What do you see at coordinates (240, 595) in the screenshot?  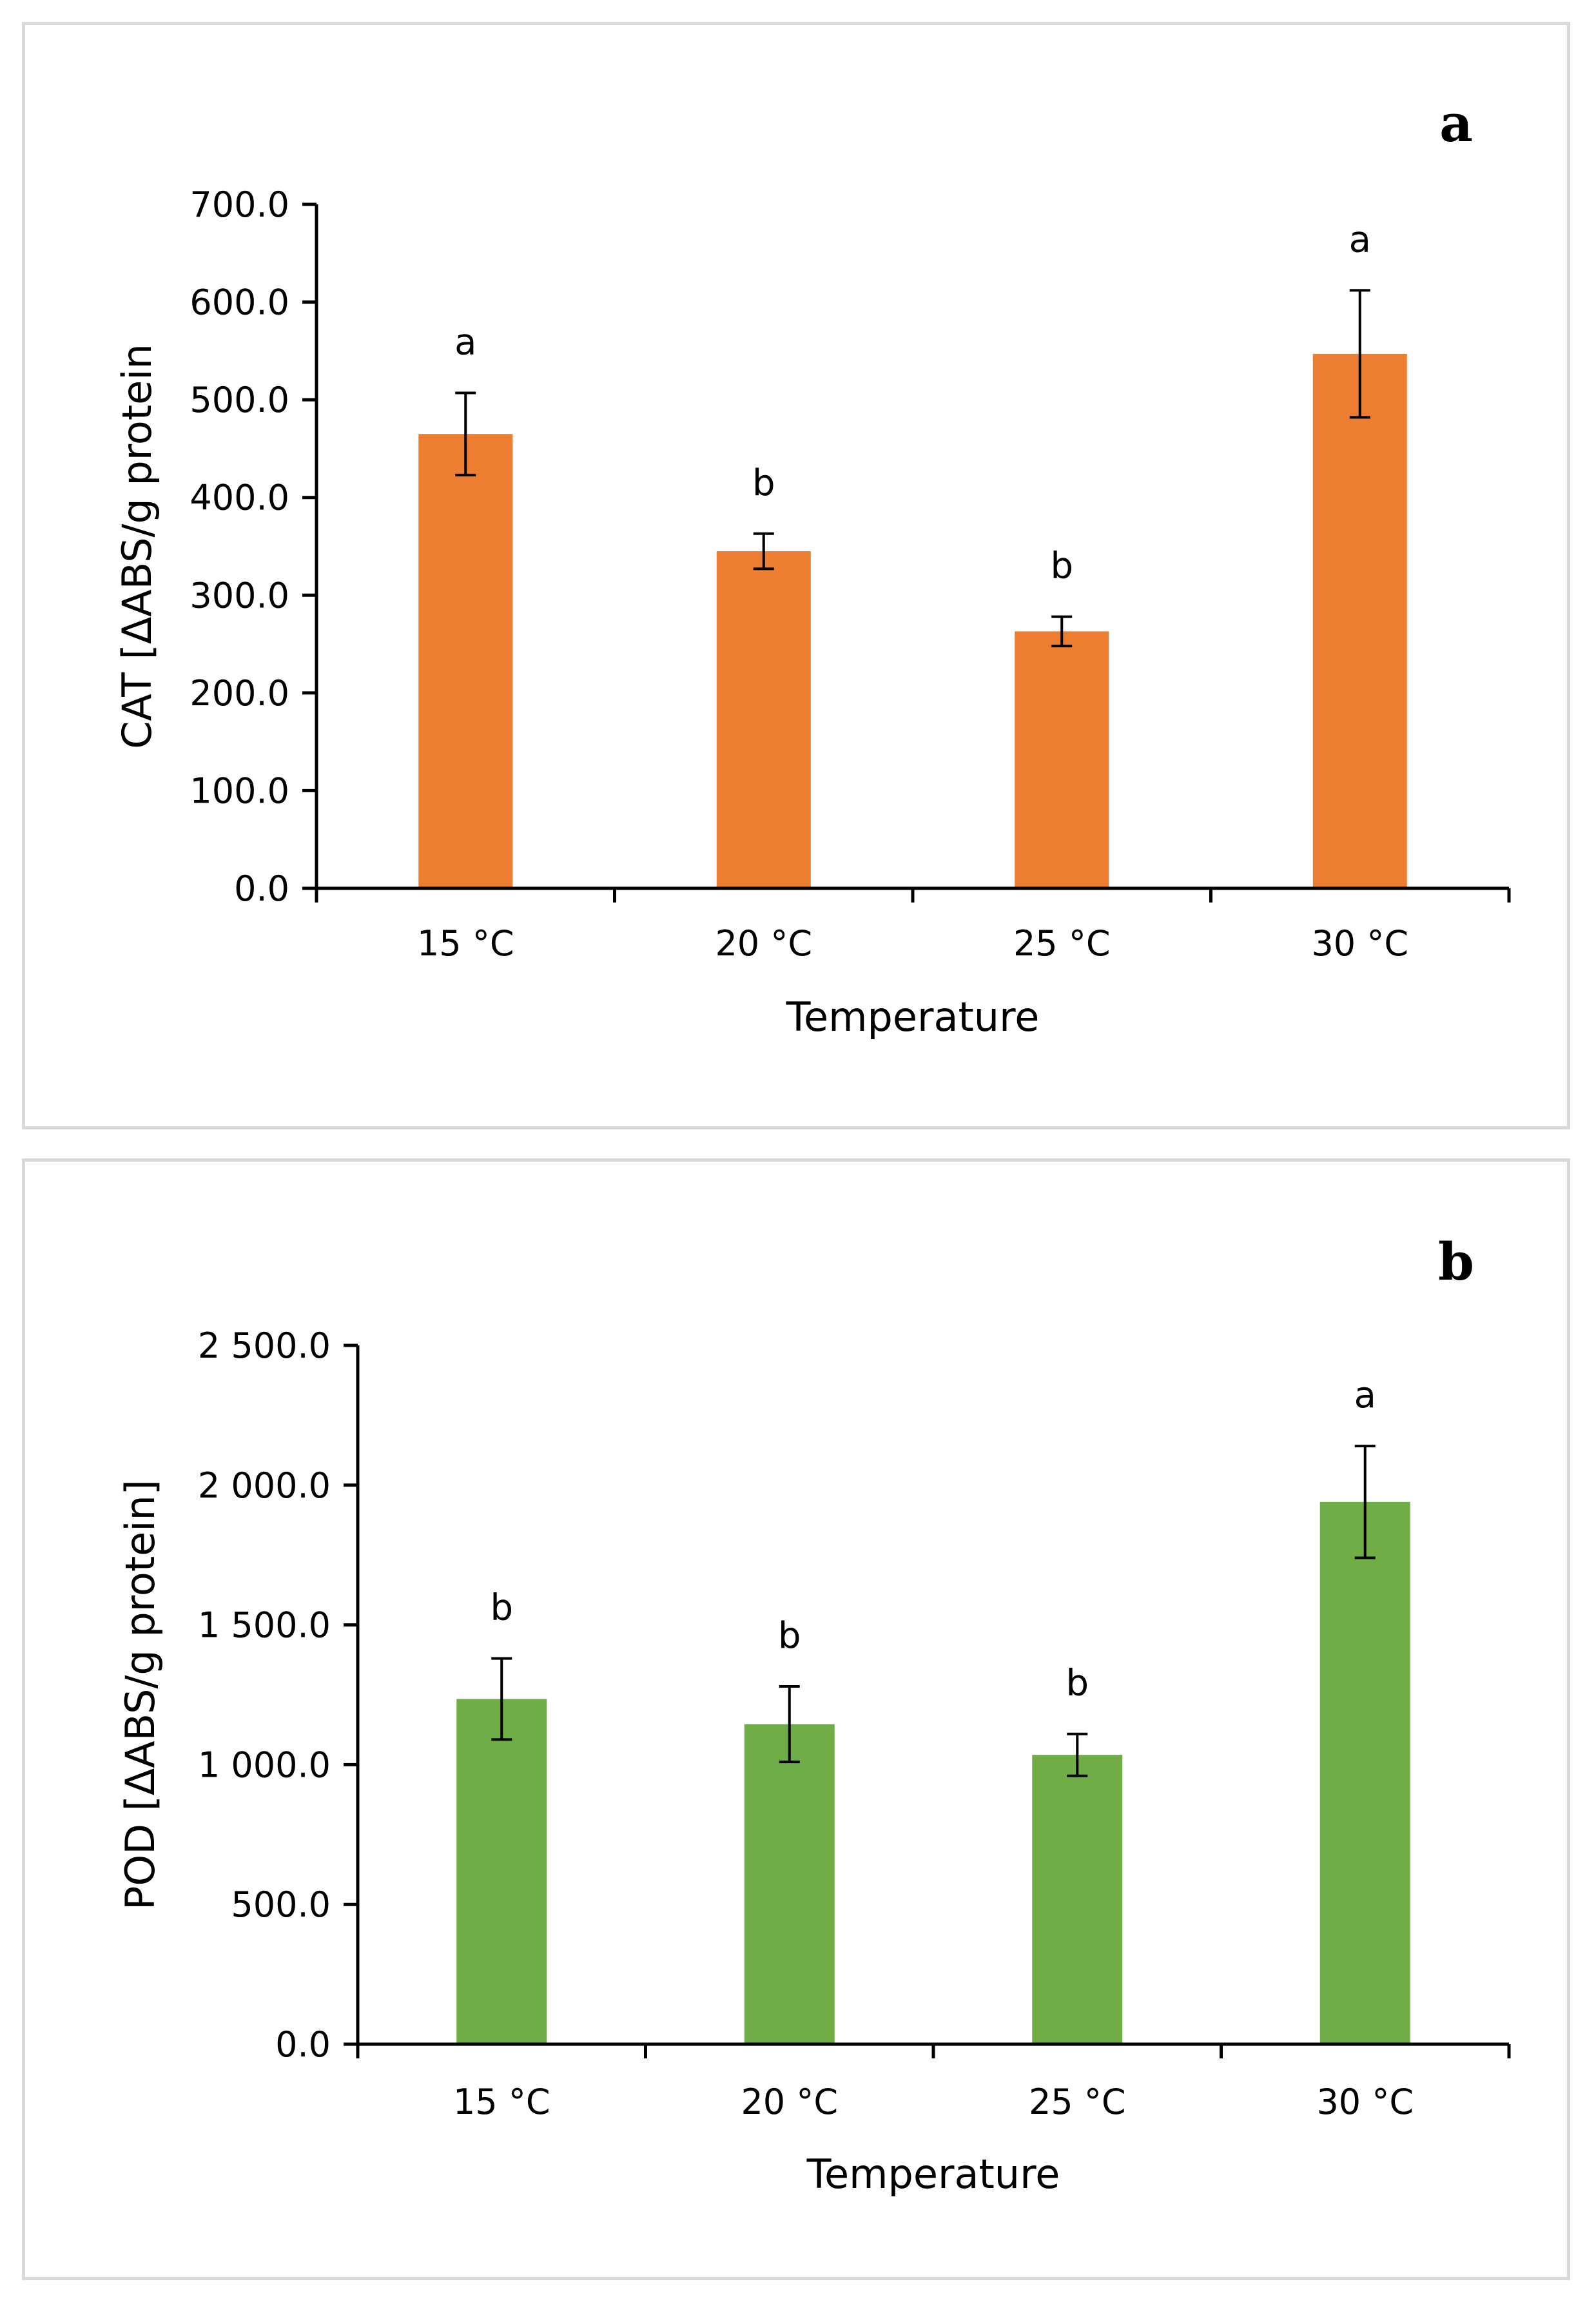 I see `y-tick-label-3: 300.0` at bounding box center [240, 595].